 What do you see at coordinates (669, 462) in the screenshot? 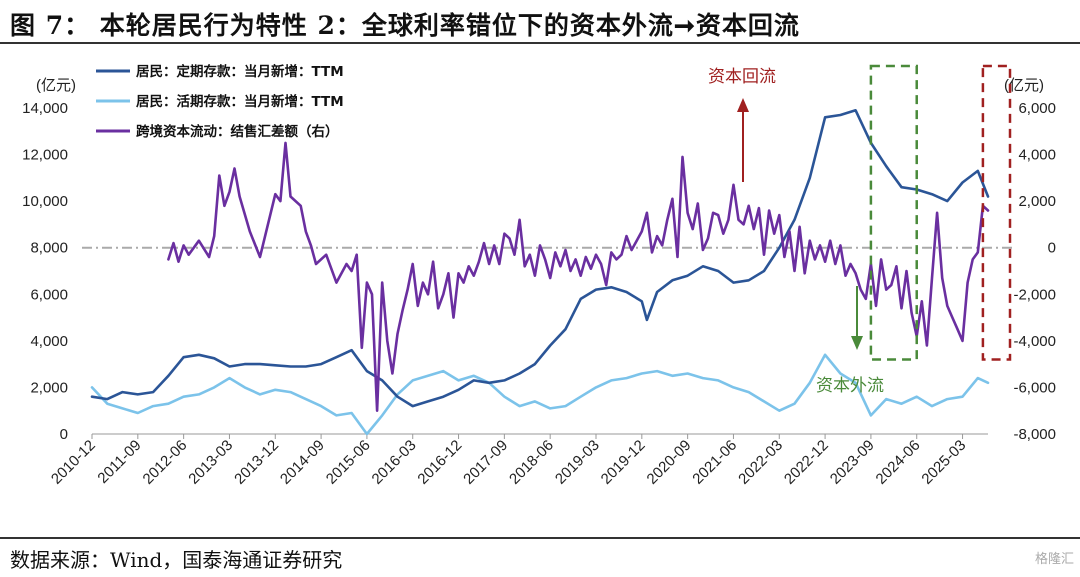
I see `x-tick-label: 2020-09` at bounding box center [669, 462].